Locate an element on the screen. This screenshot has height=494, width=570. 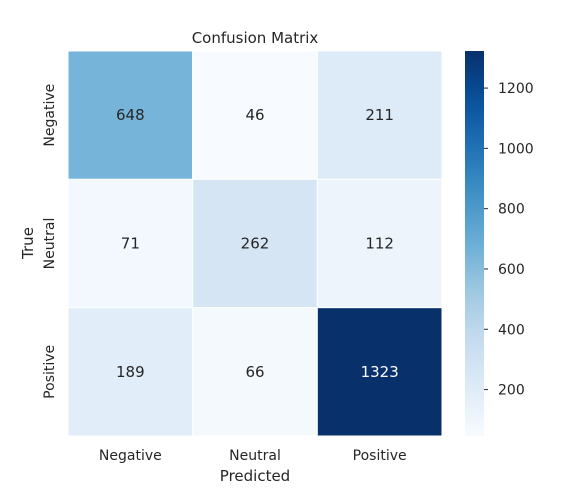
cell-value-label: 46 is located at coordinates (254, 115).